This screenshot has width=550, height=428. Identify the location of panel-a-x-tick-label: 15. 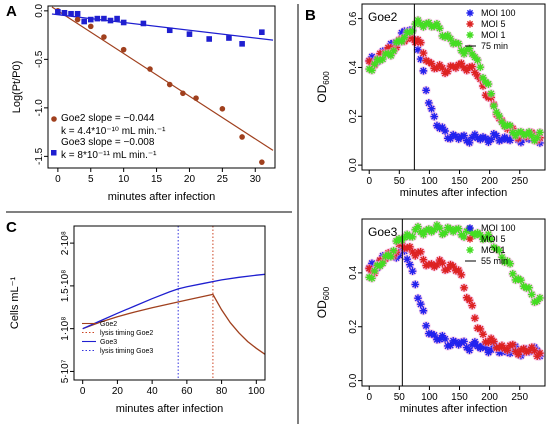
(157, 179).